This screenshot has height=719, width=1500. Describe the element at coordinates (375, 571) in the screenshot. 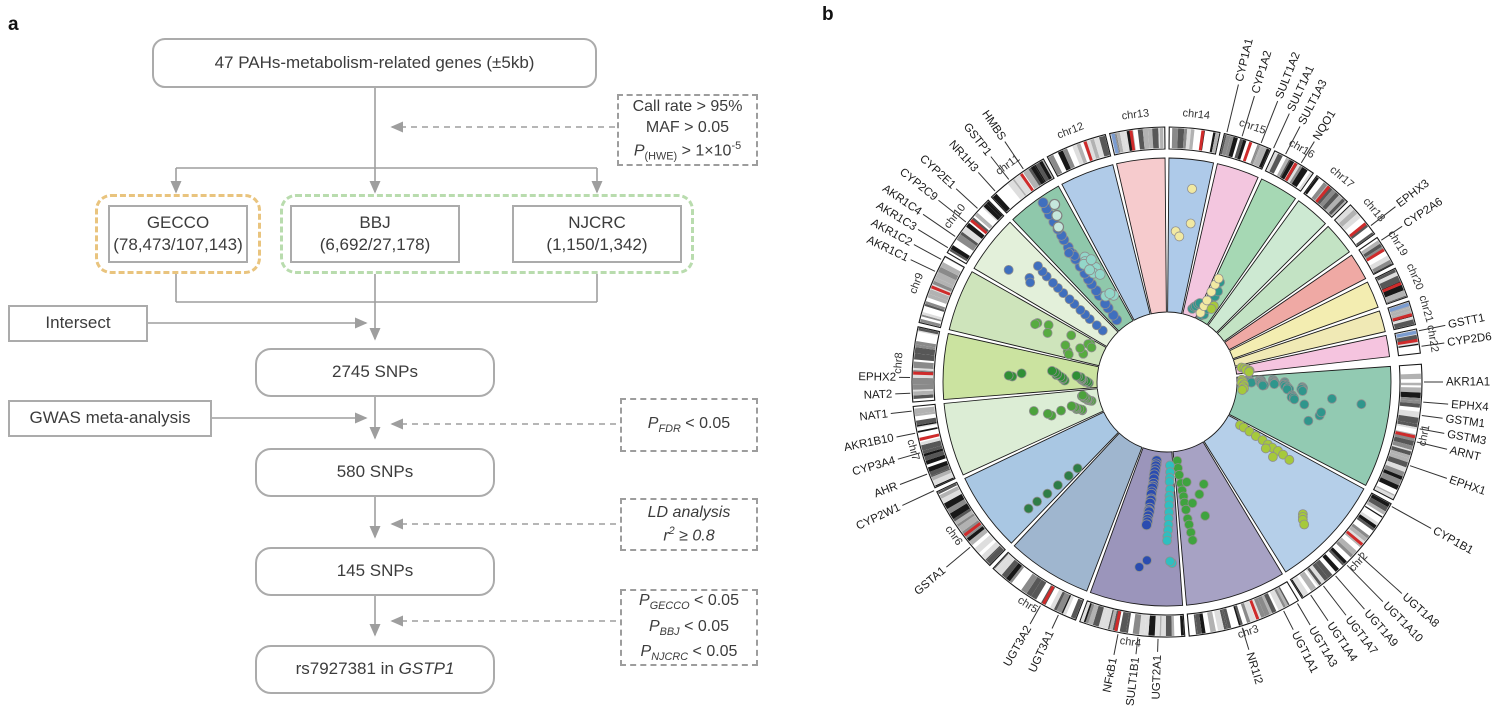

I see `snps-145-box: 145 SNPs` at that location.